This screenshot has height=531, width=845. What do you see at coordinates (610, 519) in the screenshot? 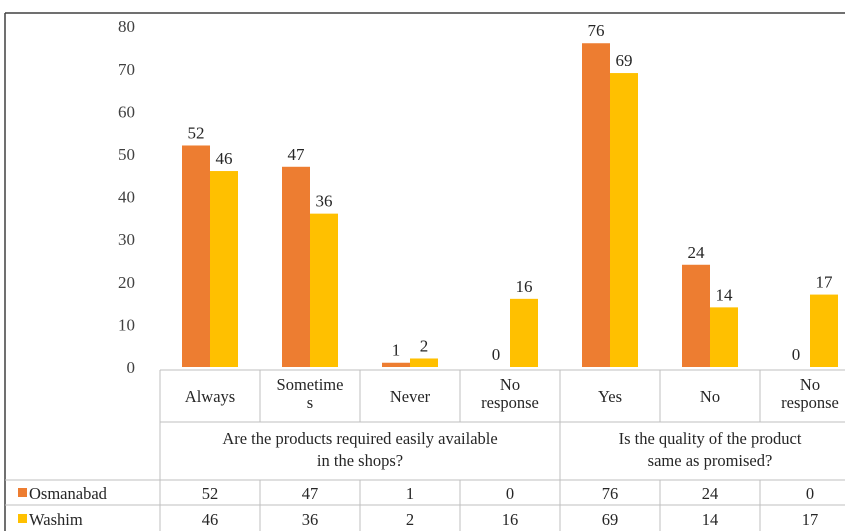
I see `table-cell: 69` at bounding box center [610, 519].